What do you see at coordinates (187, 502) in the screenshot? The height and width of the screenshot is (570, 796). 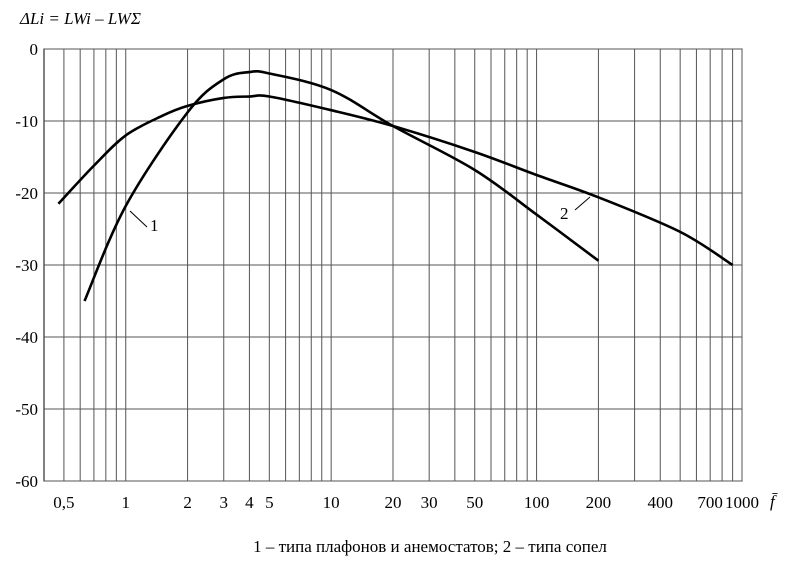 I see `x-tick-label: 2` at bounding box center [187, 502].